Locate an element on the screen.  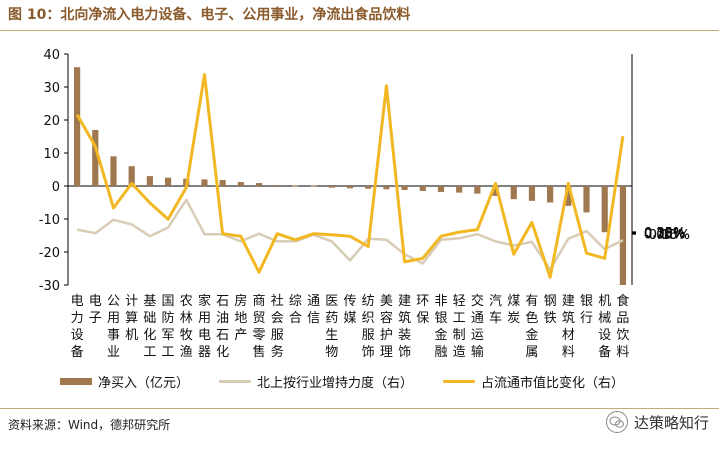
x-tick-label: 环保 is located at coordinates (422, 310).